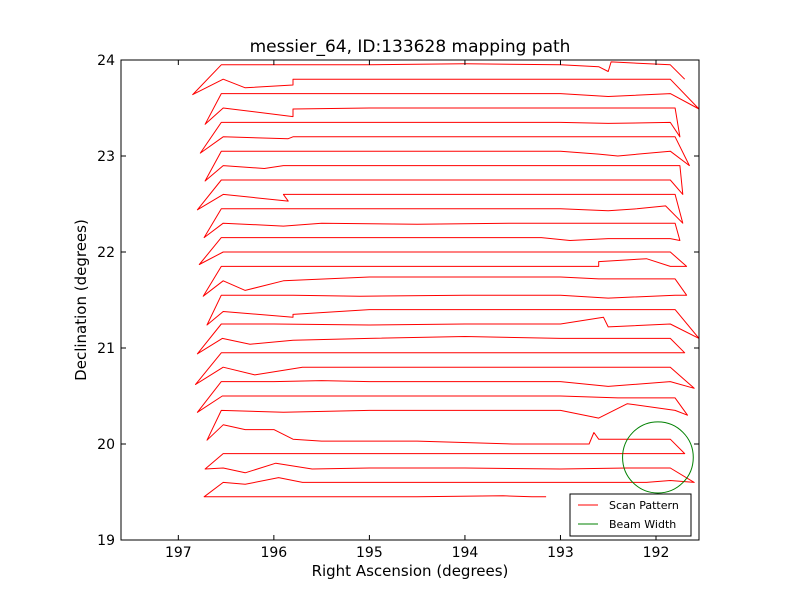 The width and height of the screenshot is (800, 600). I want to click on y-axis-title: Declination (degrees), so click(81, 300).